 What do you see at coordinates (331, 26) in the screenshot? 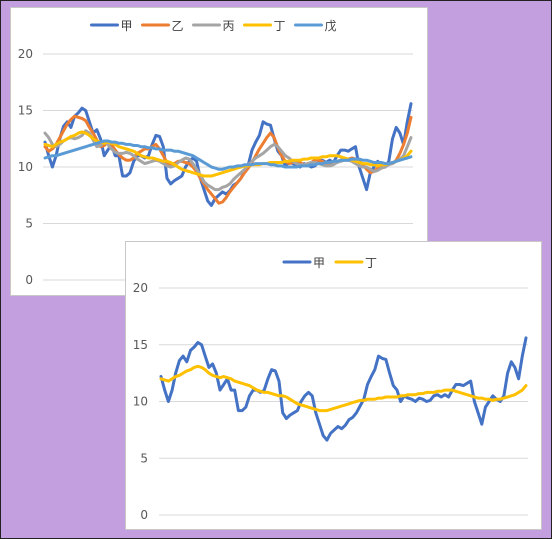
I see `legend-label-戊: 戊` at bounding box center [331, 26].